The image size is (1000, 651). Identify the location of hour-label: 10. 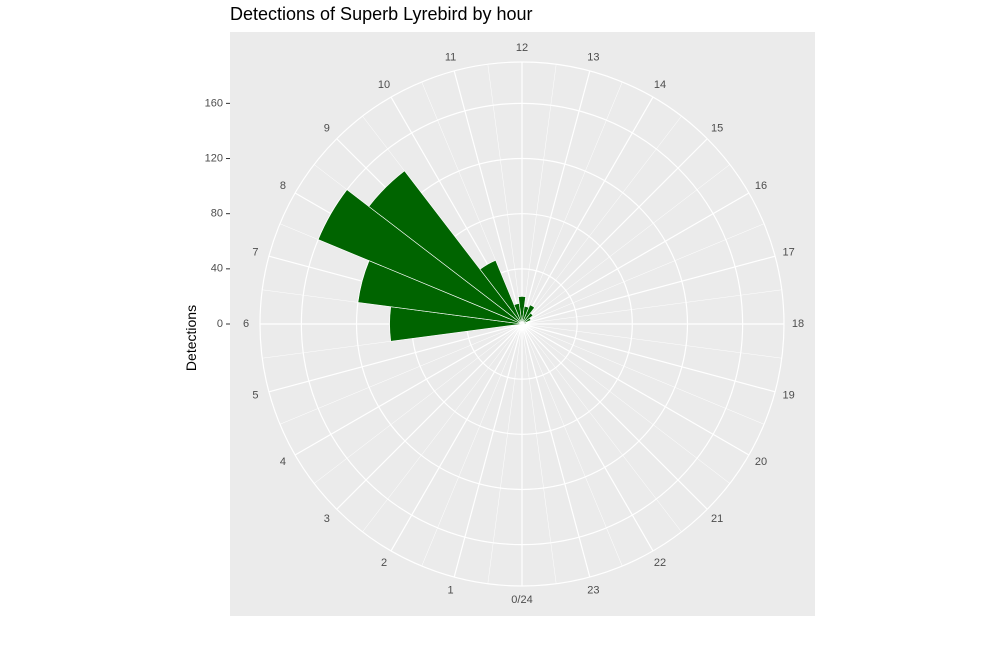
(384, 85).